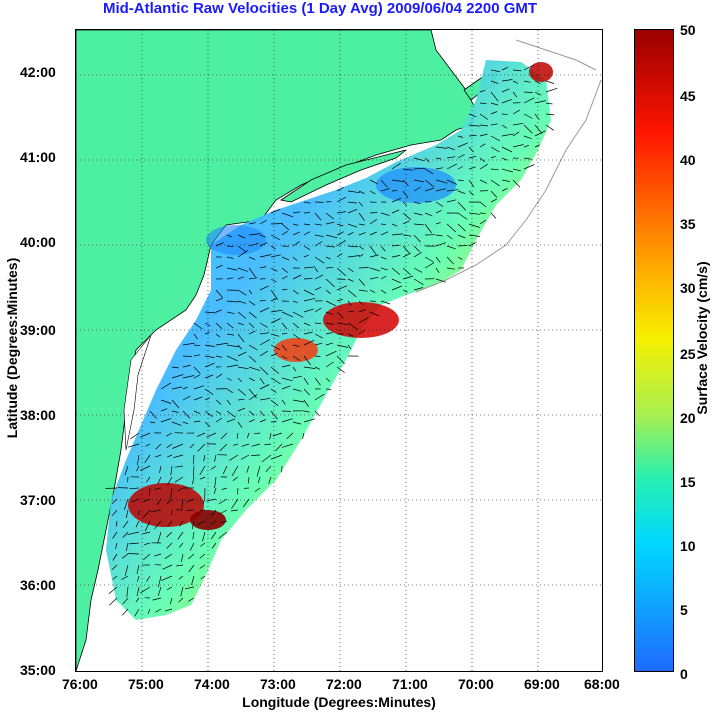  What do you see at coordinates (688, 482) in the screenshot?
I see `colorbar-tick: 15` at bounding box center [688, 482].